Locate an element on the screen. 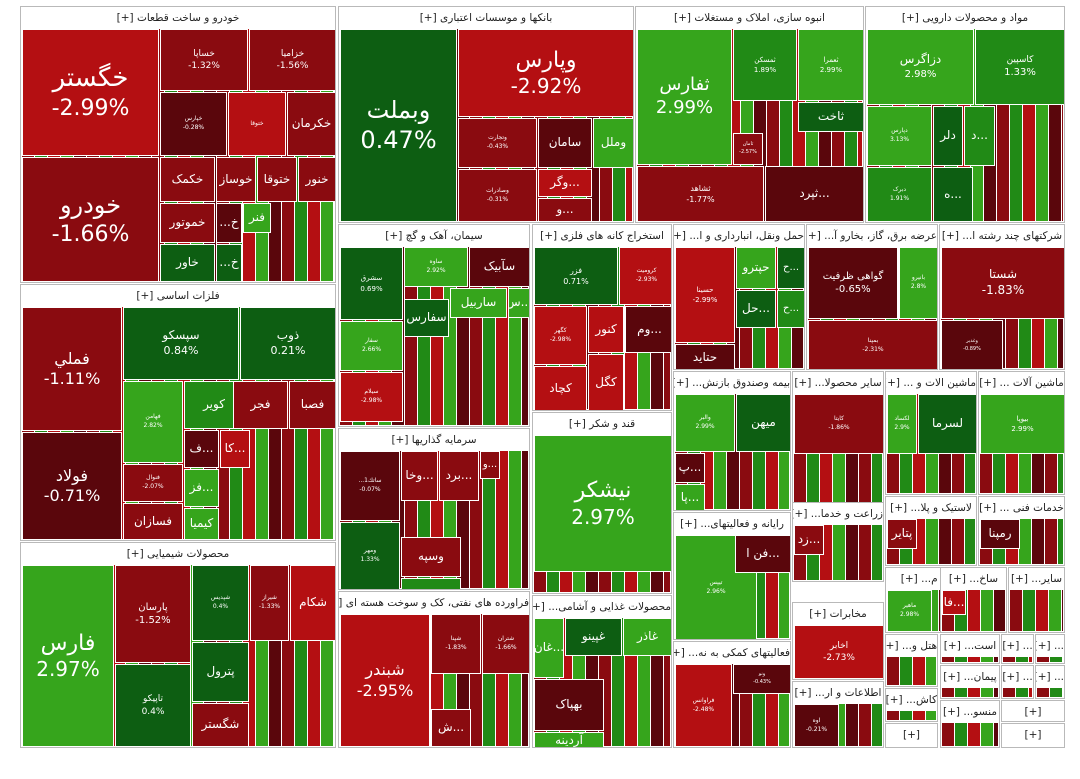  sector-header: منسو... [+] is located at coordinates (970, 712).